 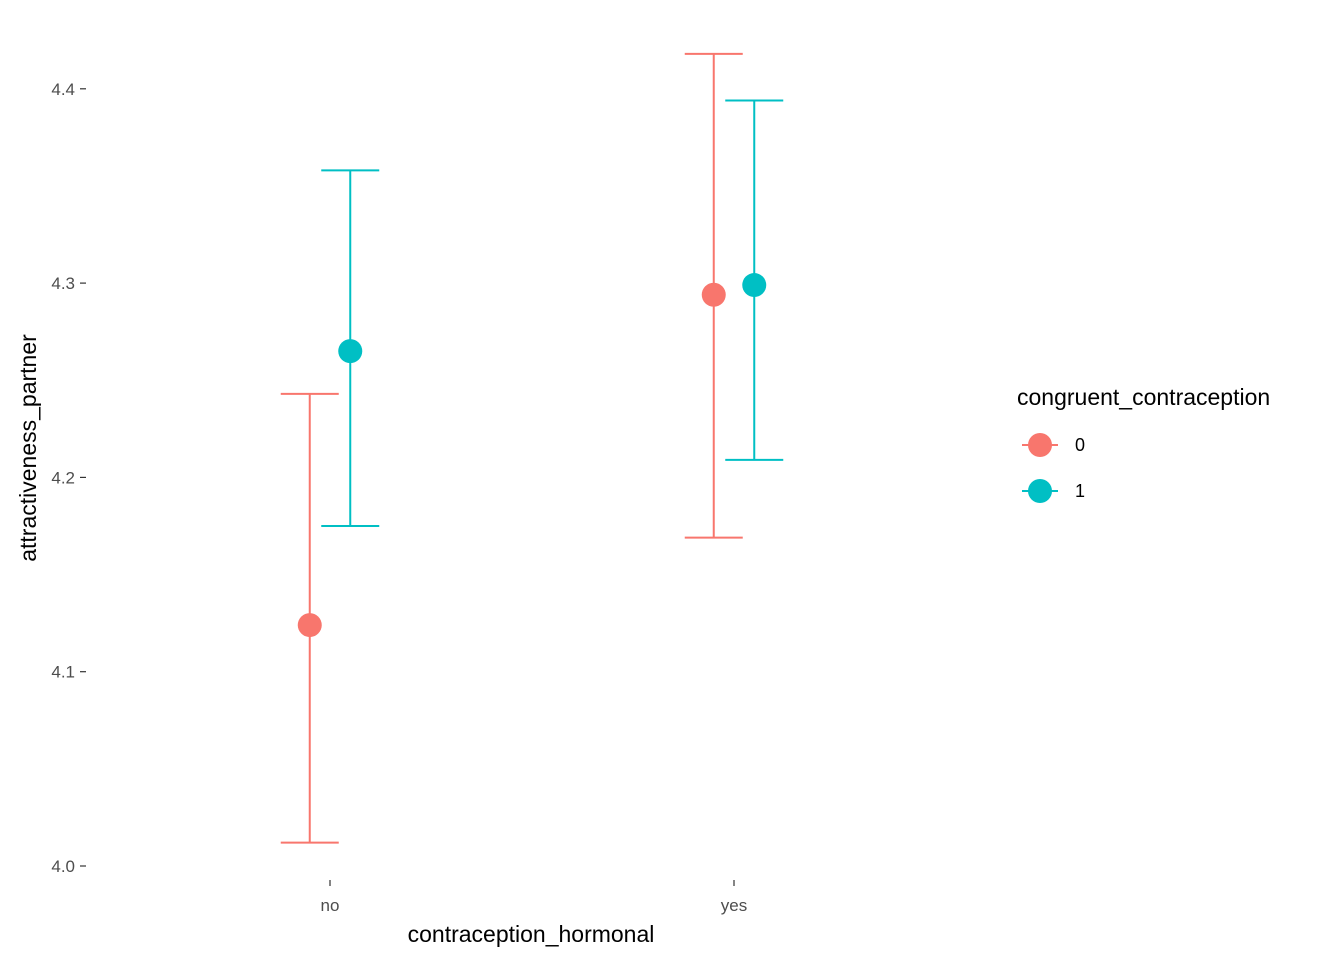 What do you see at coordinates (534, 897) in the screenshot?
I see `x-axis: no yes` at bounding box center [534, 897].